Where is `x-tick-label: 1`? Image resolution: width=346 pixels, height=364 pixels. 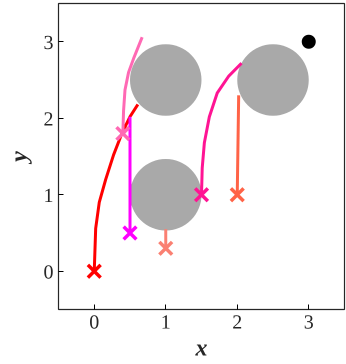
x-tick-label: 1 is located at coordinates (165, 323).